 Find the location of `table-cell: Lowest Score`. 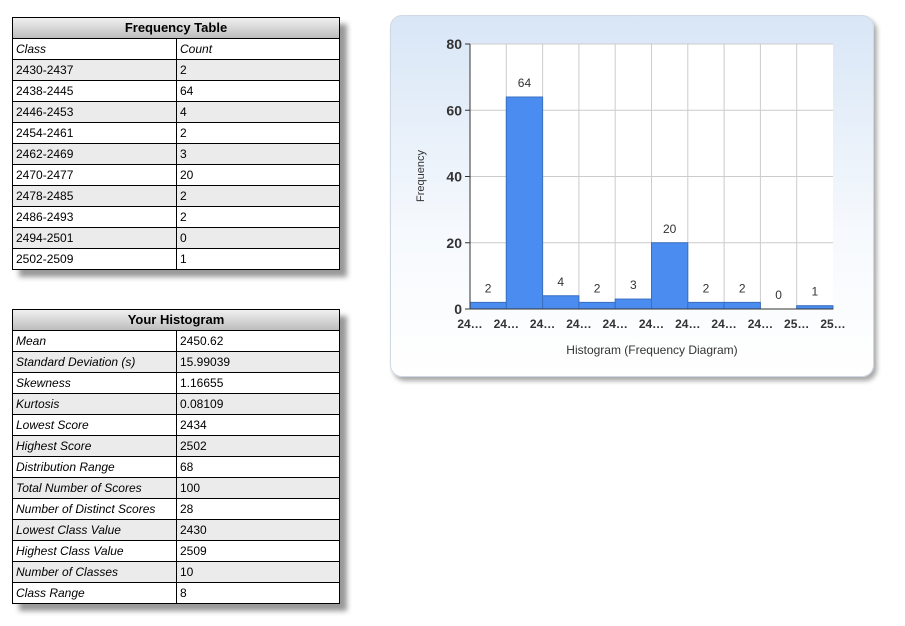

table-cell: Lowest Score is located at coordinates (95, 425).